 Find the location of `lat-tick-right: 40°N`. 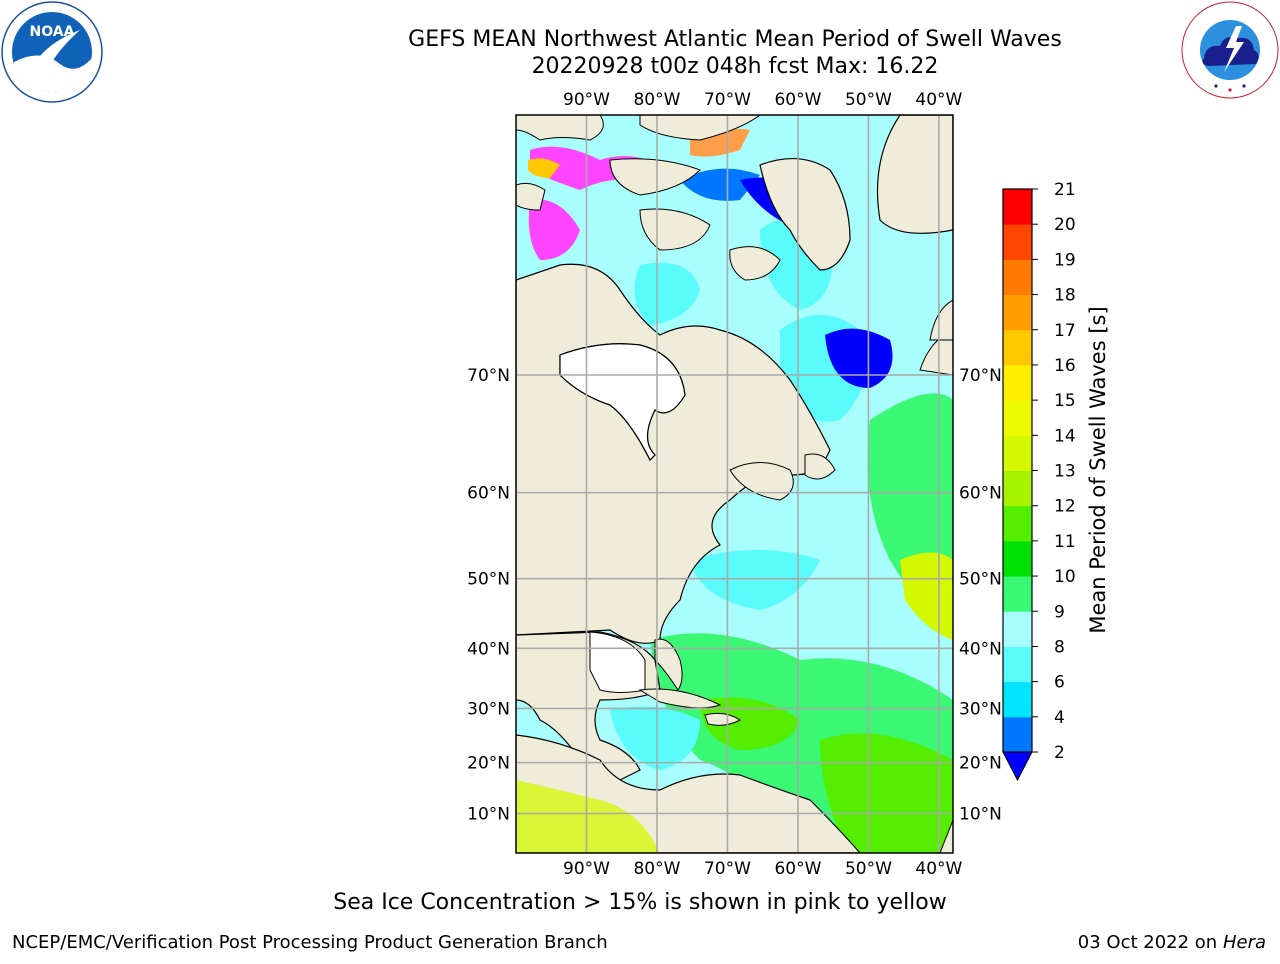

lat-tick-right: 40°N is located at coordinates (980, 649).